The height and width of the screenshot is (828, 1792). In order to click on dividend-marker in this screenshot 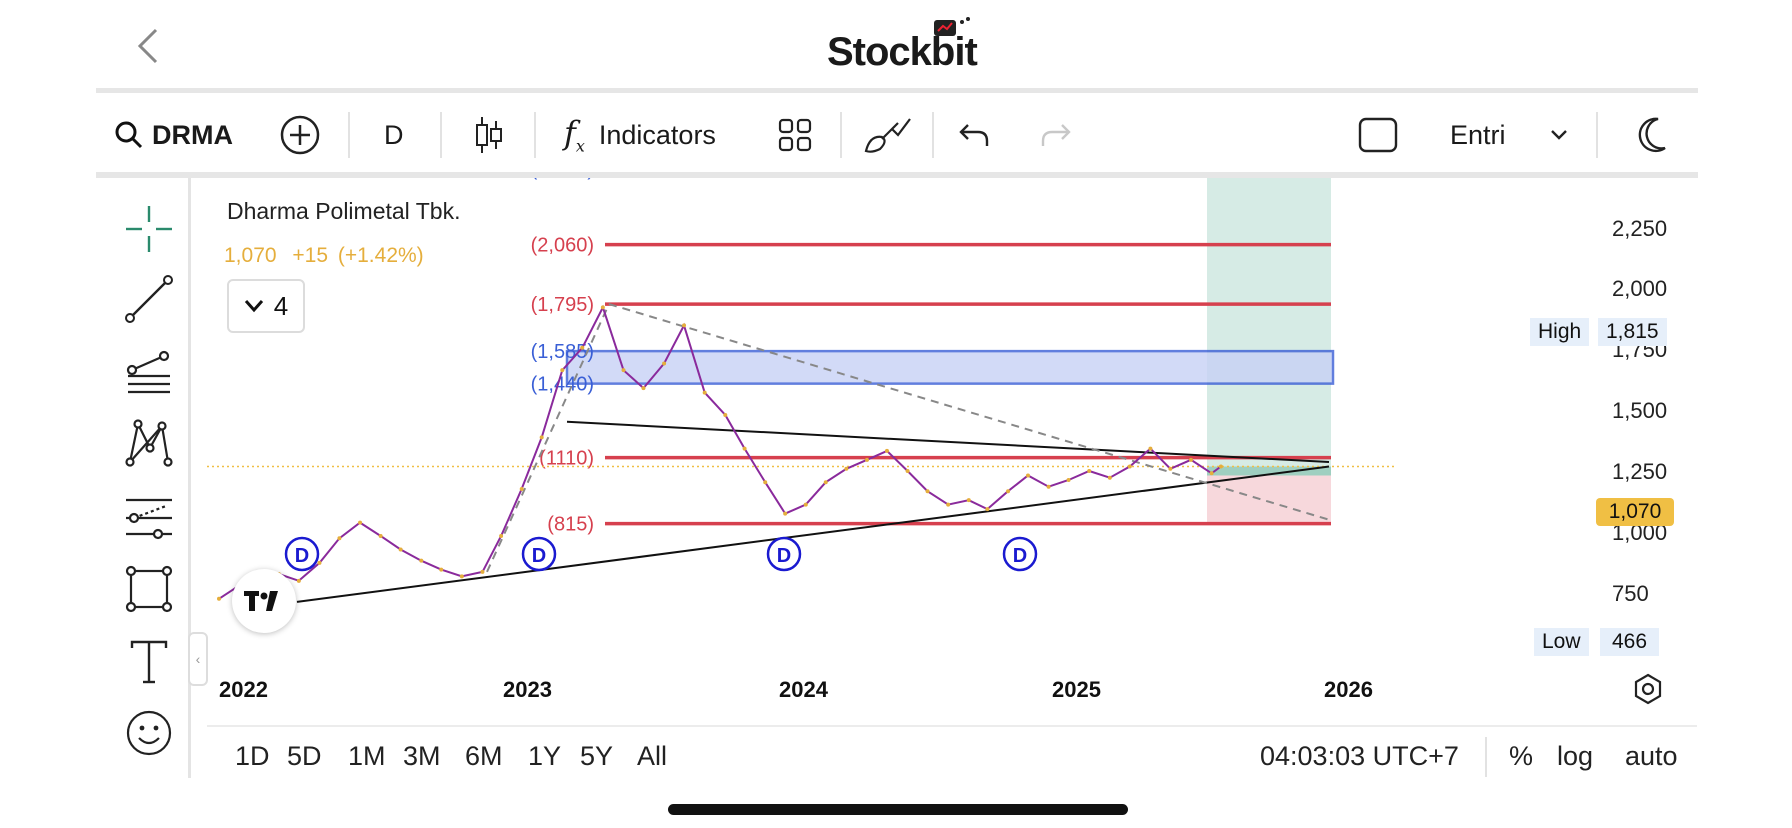, I will do `click(1020, 554)`.